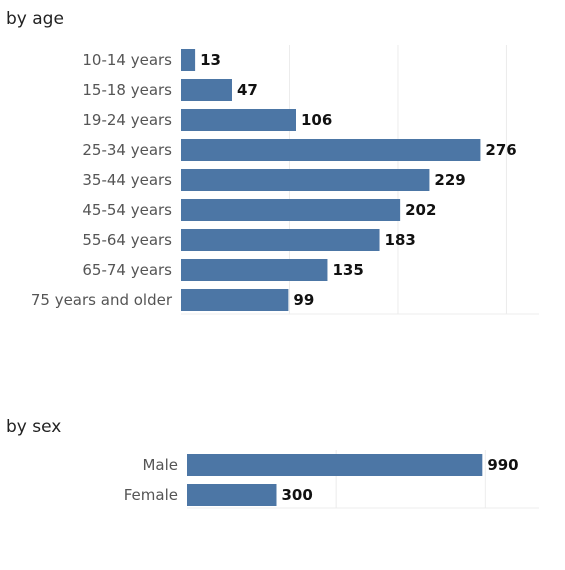  I want to click on value-label-75-years-and-older: 99, so click(303, 300).